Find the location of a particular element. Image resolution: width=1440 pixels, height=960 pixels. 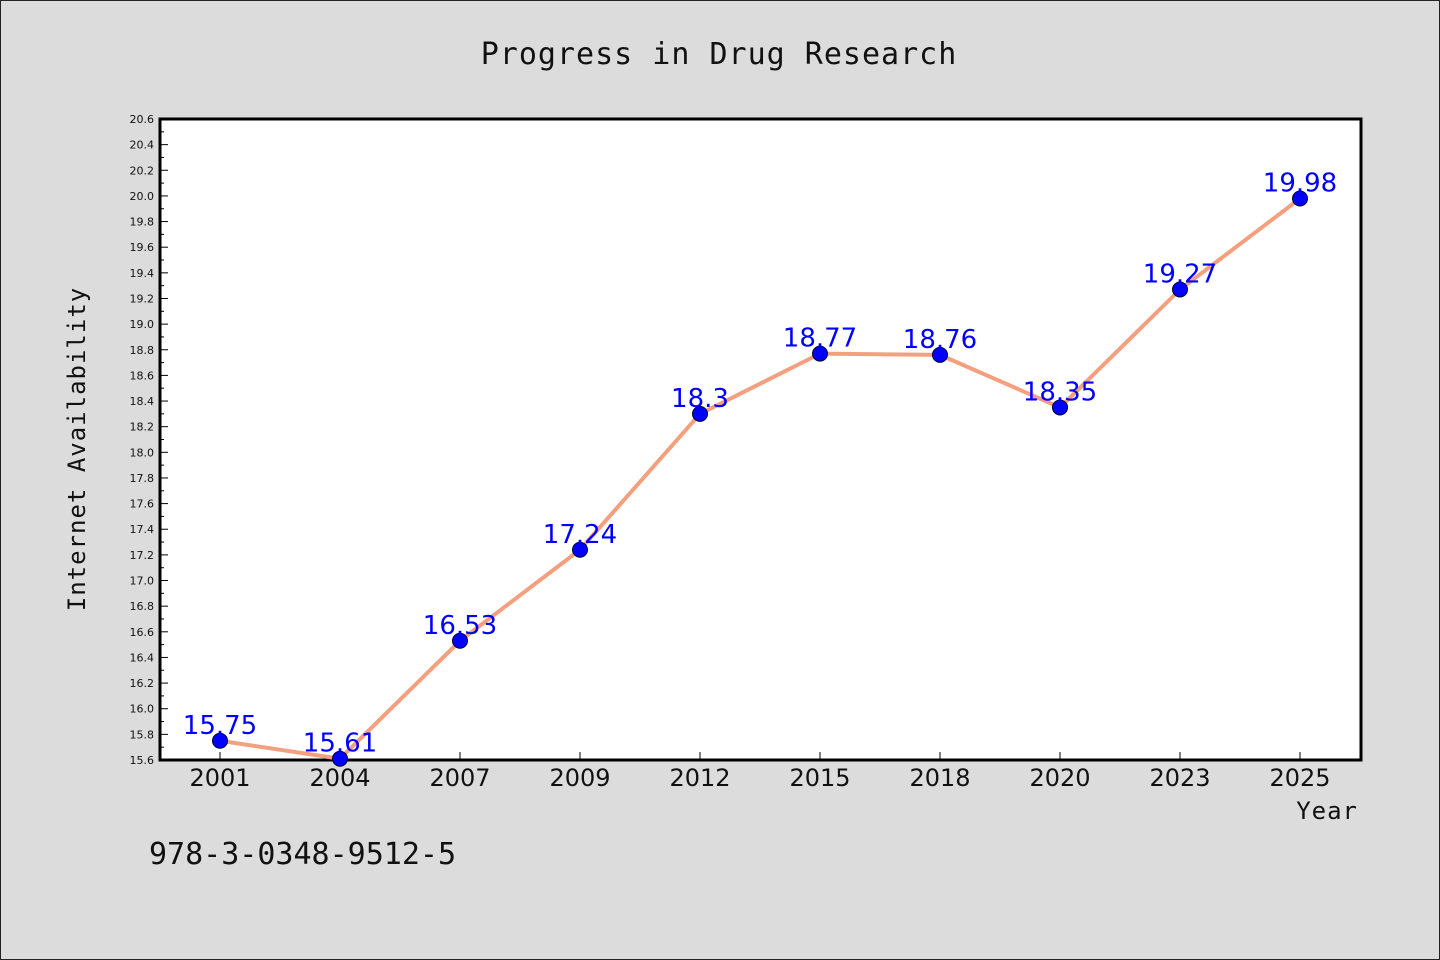

y-tick-label: 18.6 is located at coordinates (142, 375).